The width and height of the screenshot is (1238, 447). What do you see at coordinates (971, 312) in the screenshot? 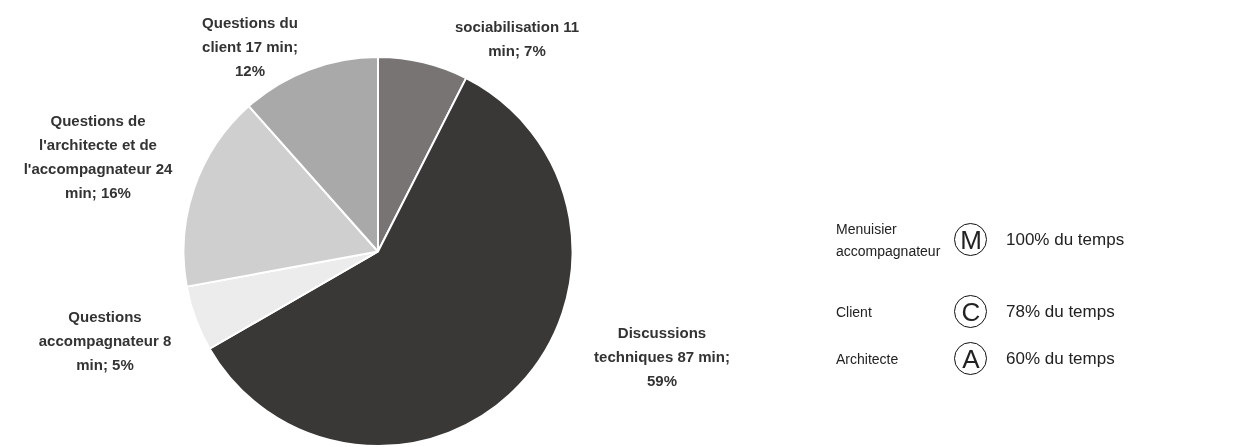
I see `text: C` at bounding box center [971, 312].